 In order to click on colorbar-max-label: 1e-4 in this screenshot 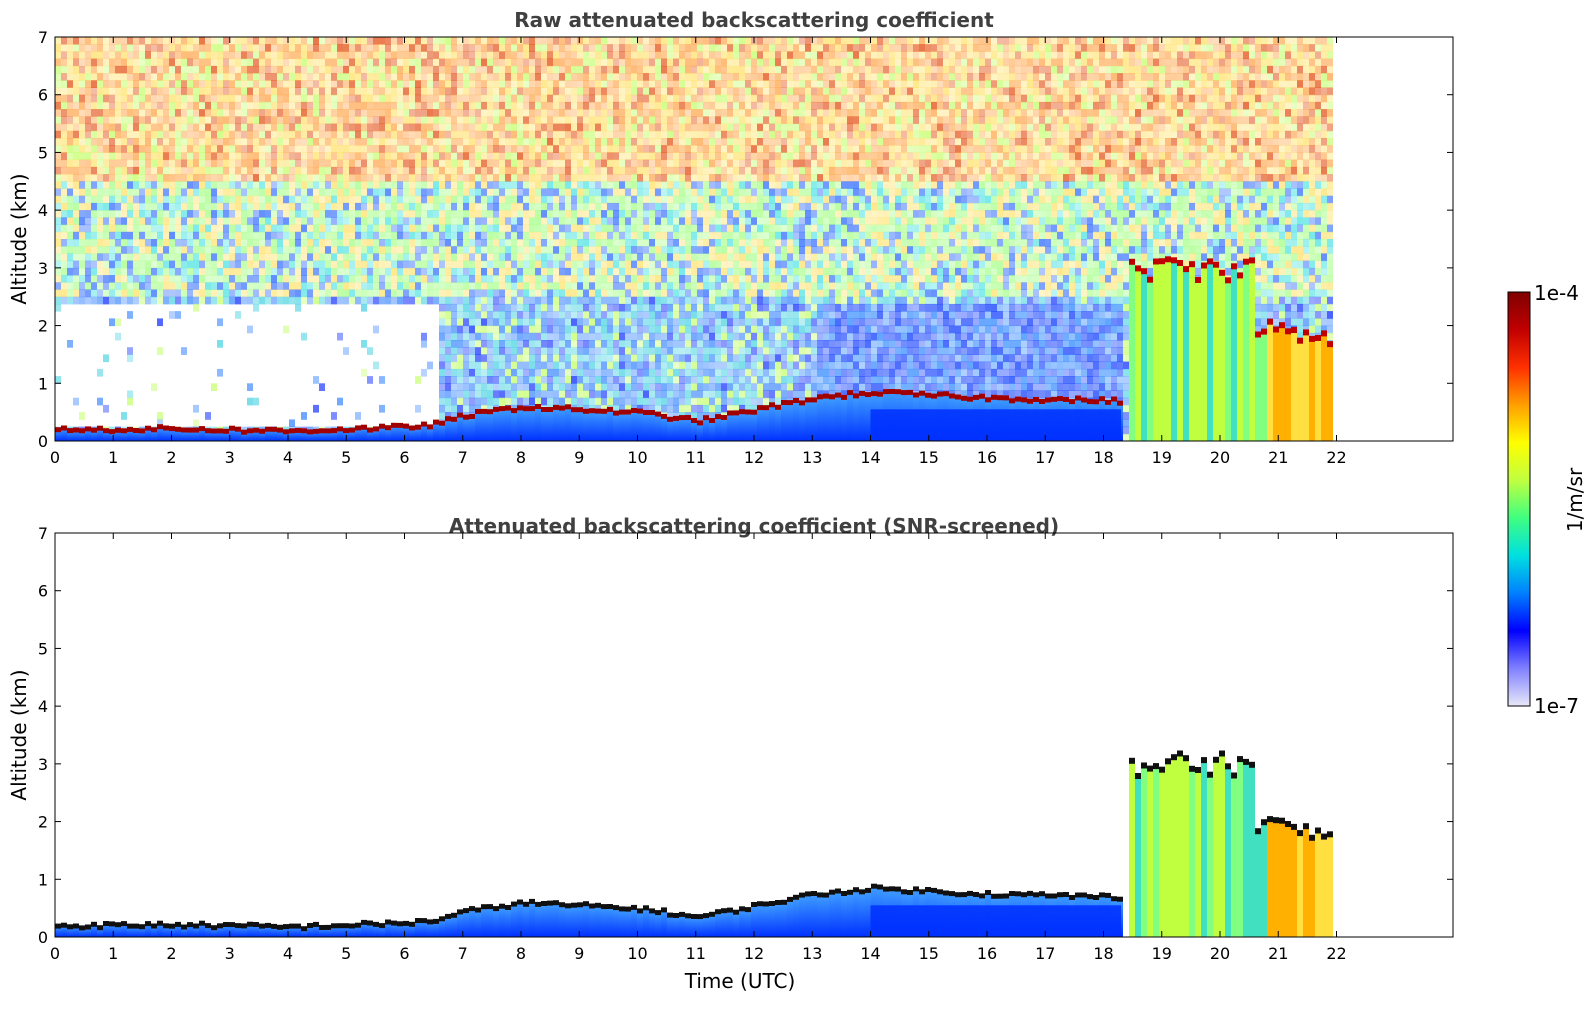, I will do `click(1556, 293)`.